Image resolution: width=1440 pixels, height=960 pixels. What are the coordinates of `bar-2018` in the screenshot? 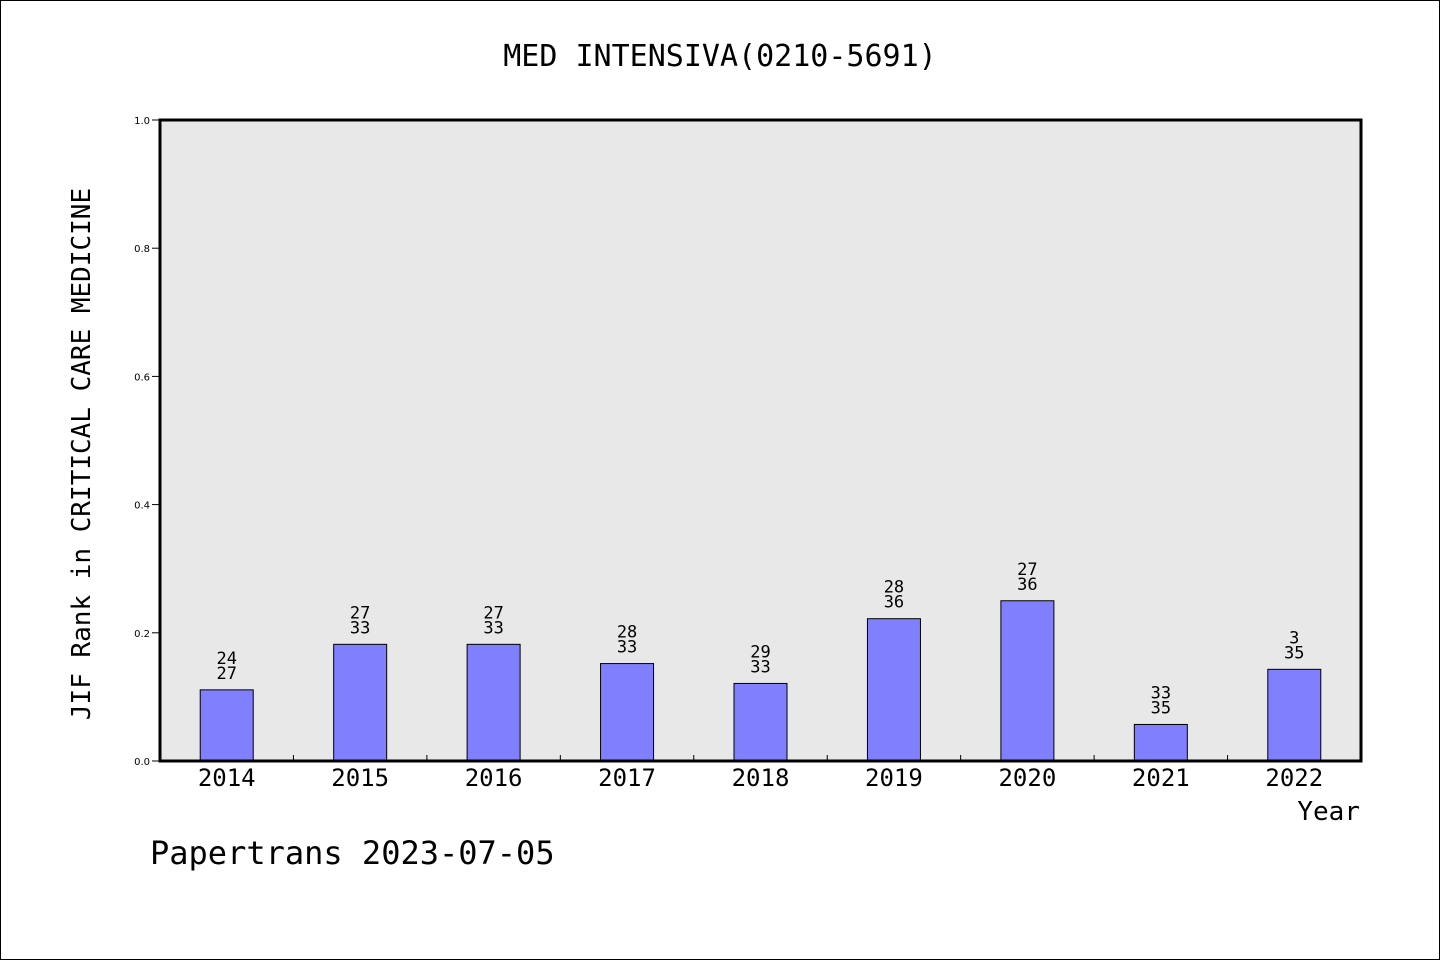 It's located at (760, 722).